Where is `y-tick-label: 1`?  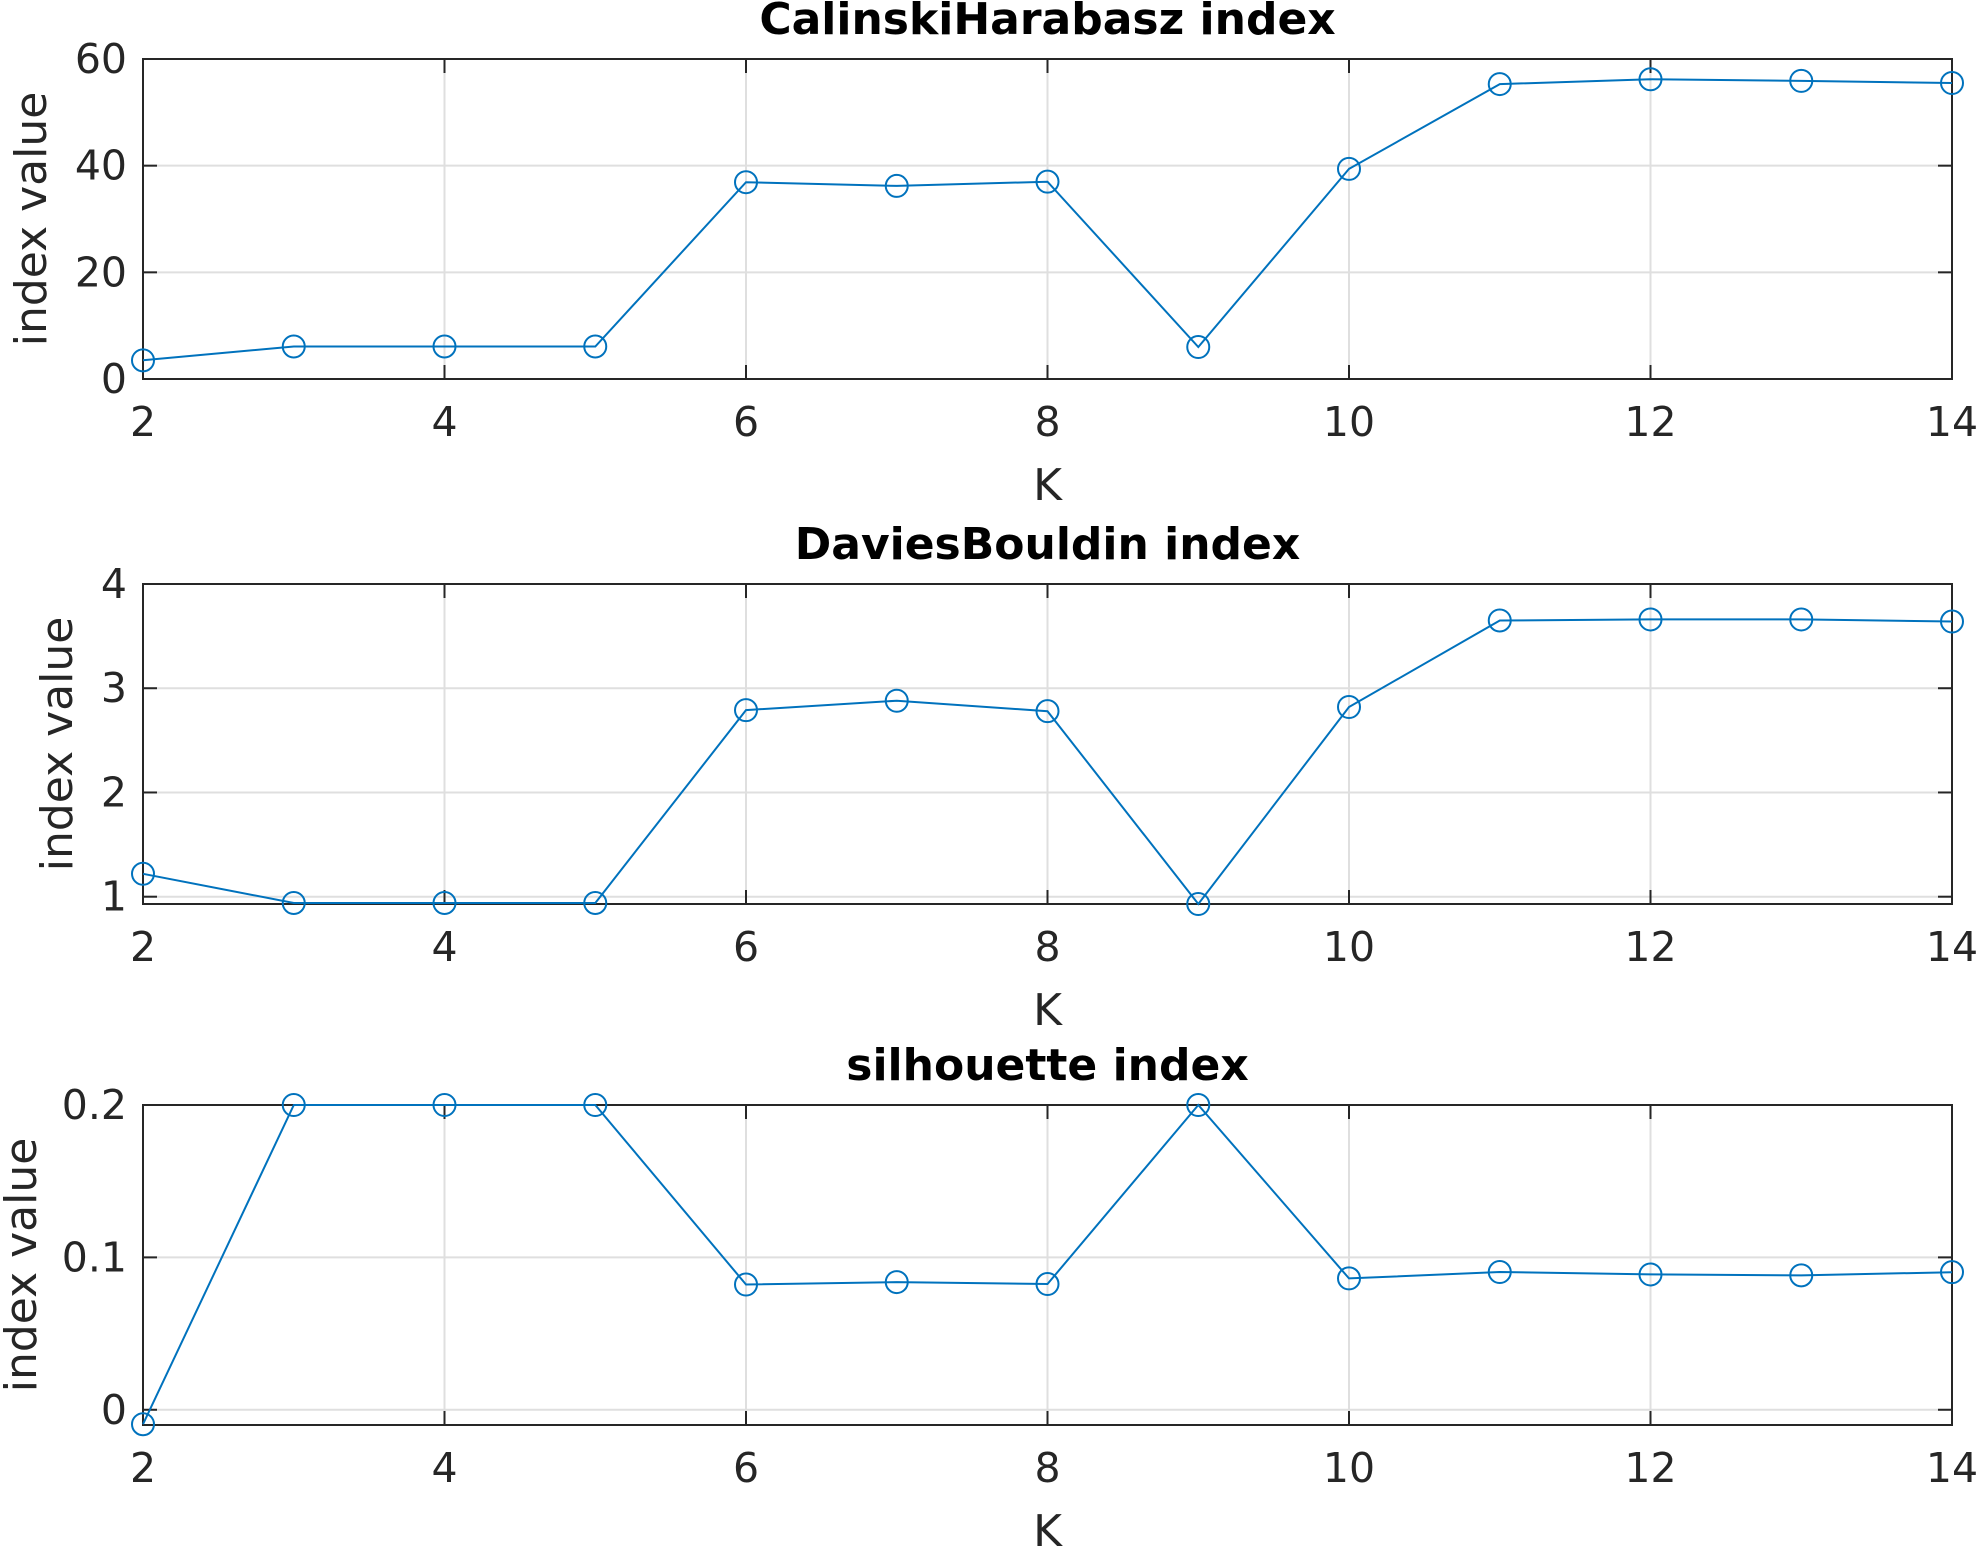
y-tick-label: 1 is located at coordinates (114, 897).